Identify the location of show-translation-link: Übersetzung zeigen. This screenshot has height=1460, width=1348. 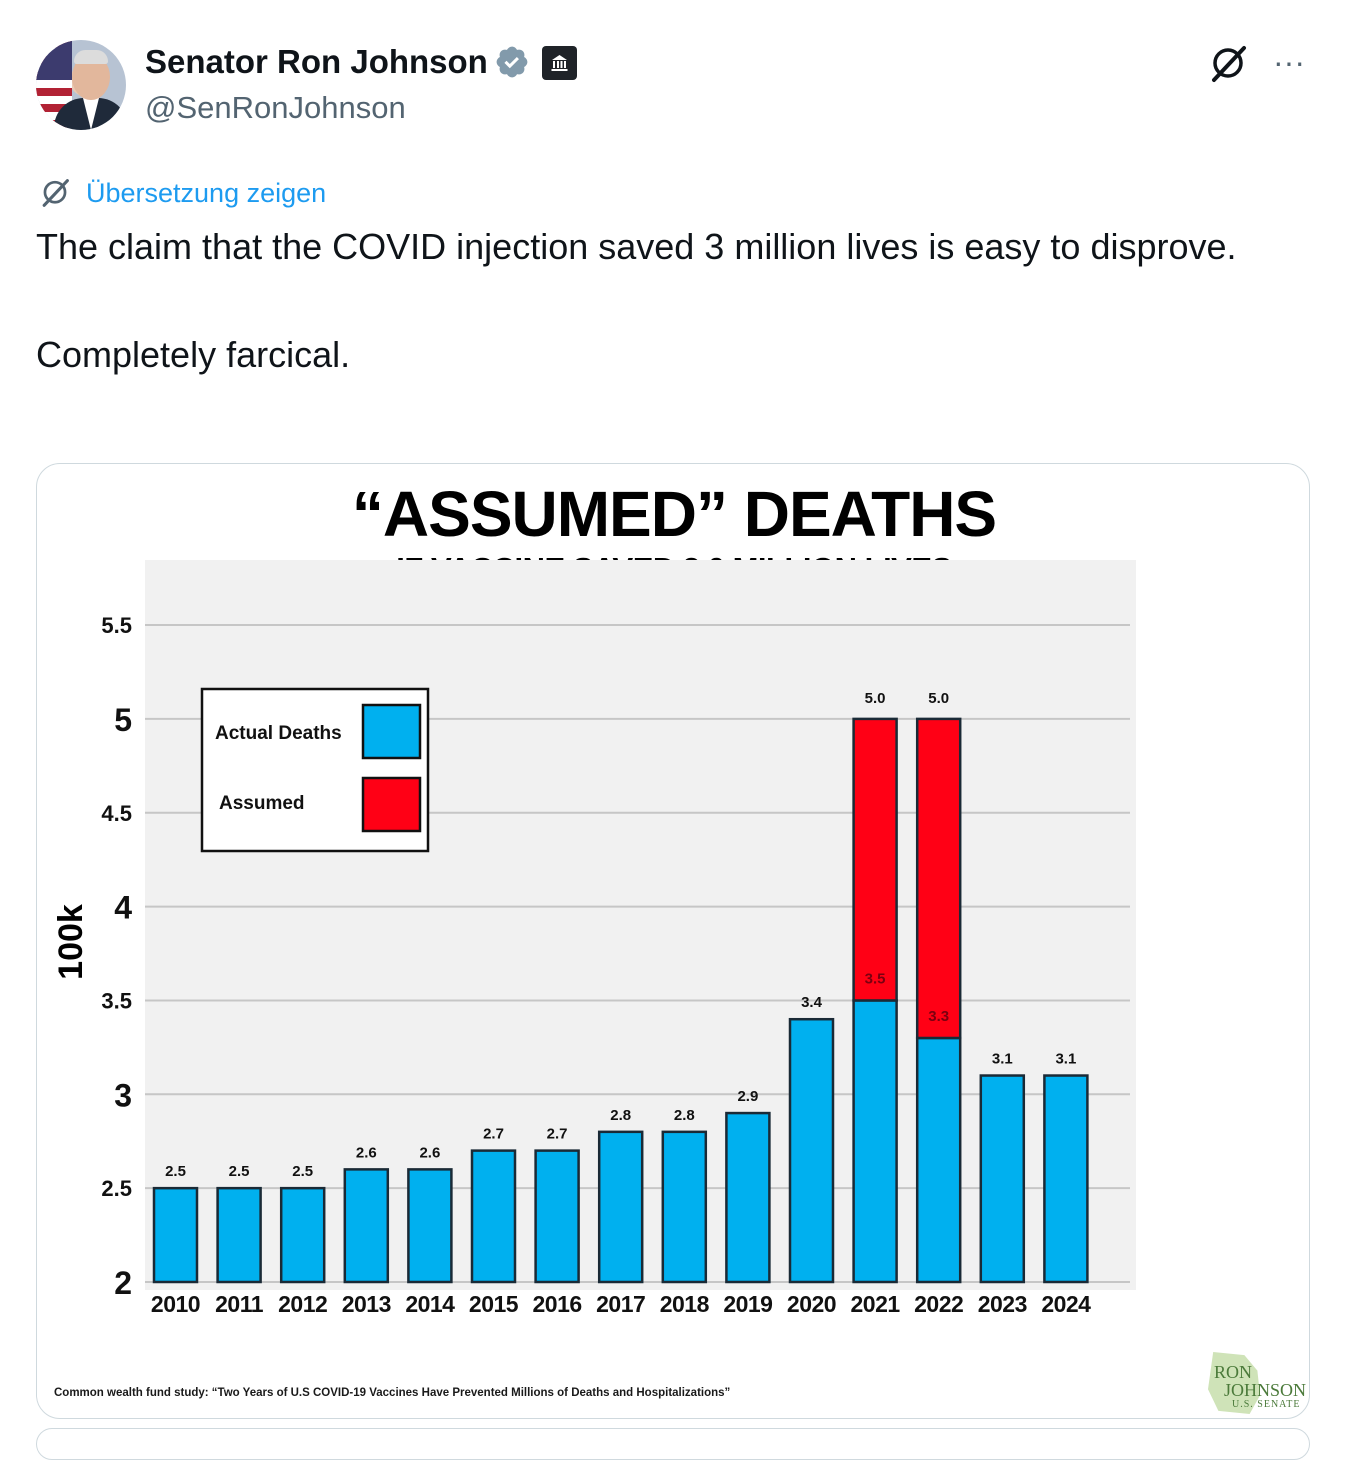
(206, 193).